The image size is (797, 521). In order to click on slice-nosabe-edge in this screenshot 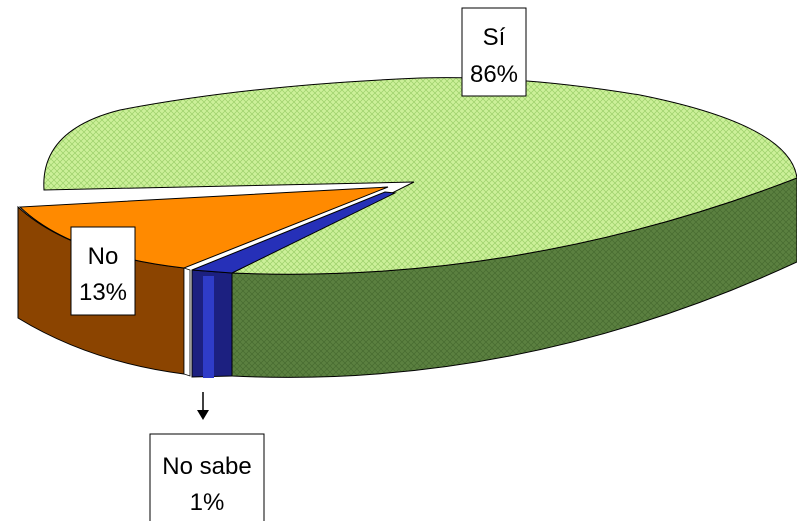, I will do `click(208, 327)`.